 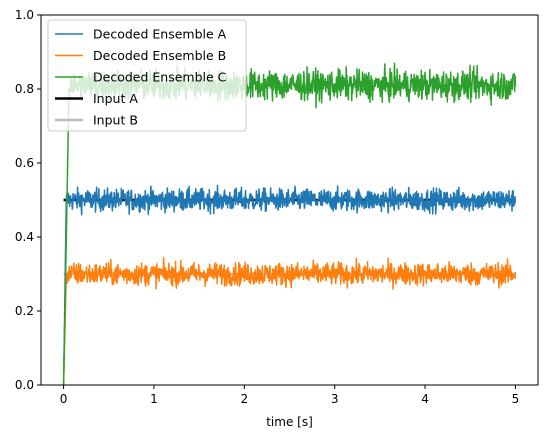 What do you see at coordinates (425, 399) in the screenshot?
I see `x-tick-label: 4` at bounding box center [425, 399].